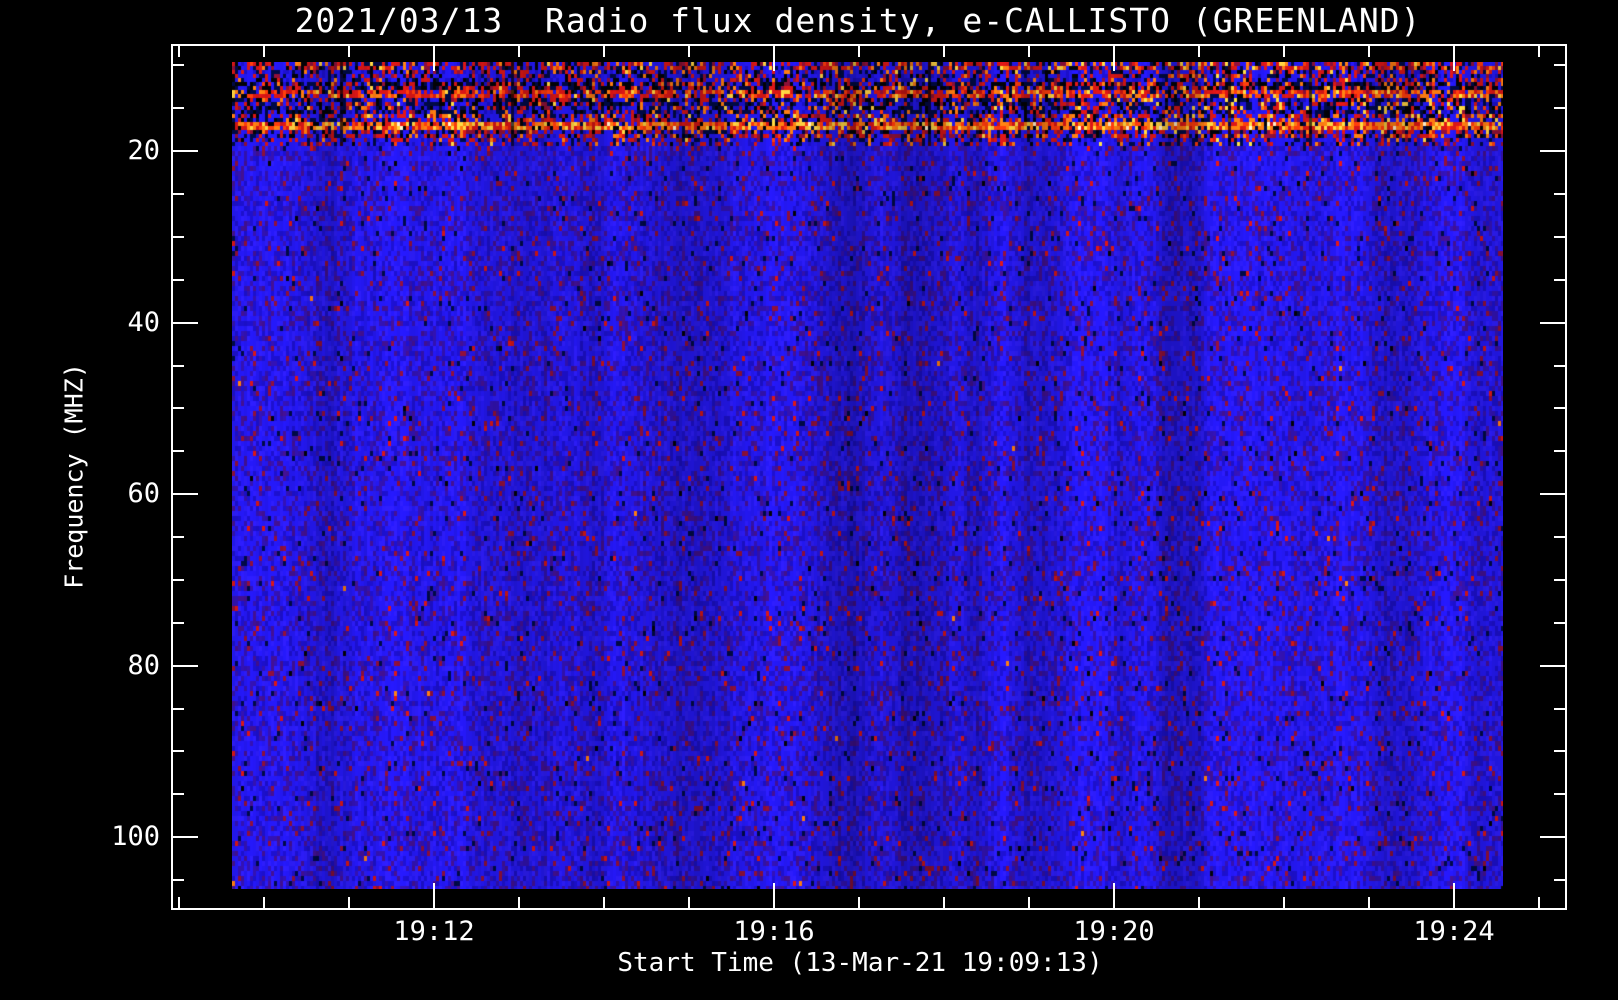  Describe the element at coordinates (1114, 931) in the screenshot. I see `x-tick-label-19:20: 19:20` at that location.